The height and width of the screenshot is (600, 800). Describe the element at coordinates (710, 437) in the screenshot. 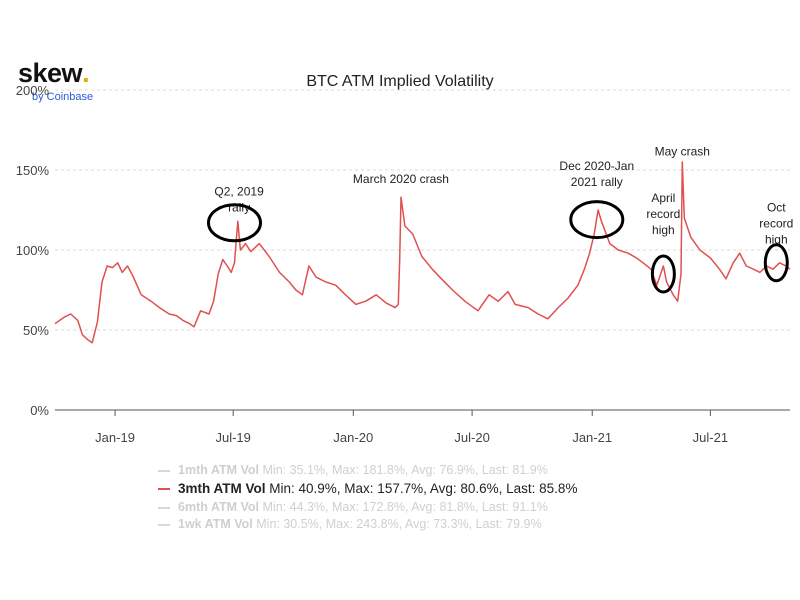

I see `x-tick-label: Jul-21` at that location.